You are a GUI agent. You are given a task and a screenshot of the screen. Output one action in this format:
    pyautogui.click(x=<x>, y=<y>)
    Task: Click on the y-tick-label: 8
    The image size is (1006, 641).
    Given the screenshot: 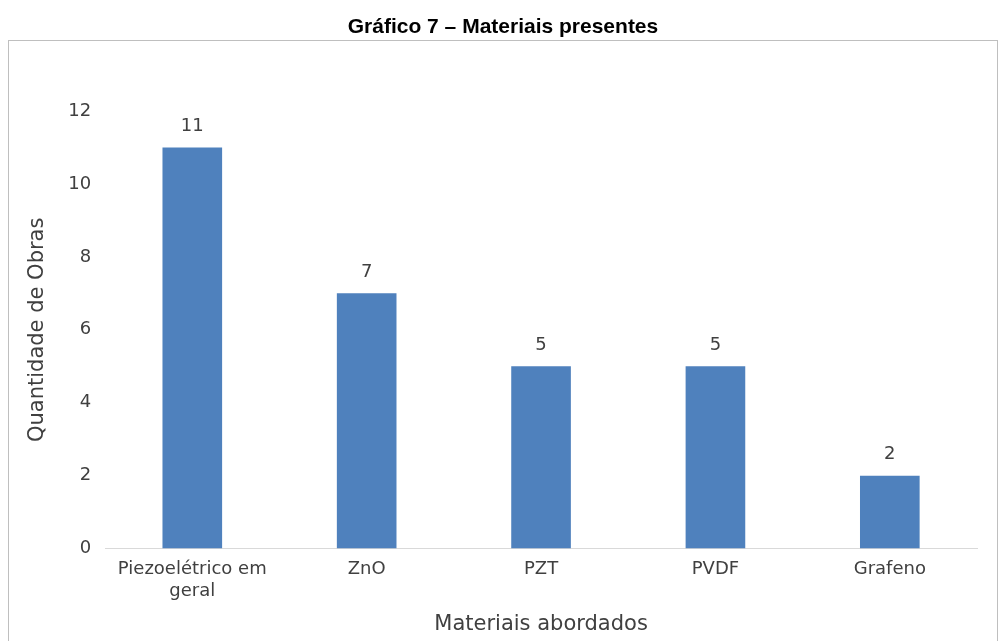 What is the action you would take?
    pyautogui.click(x=85, y=255)
    